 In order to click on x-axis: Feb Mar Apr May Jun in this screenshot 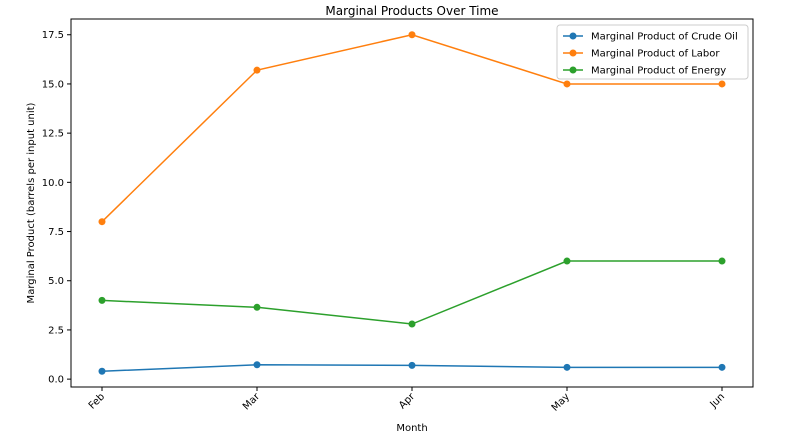, I will do `click(407, 400)`.